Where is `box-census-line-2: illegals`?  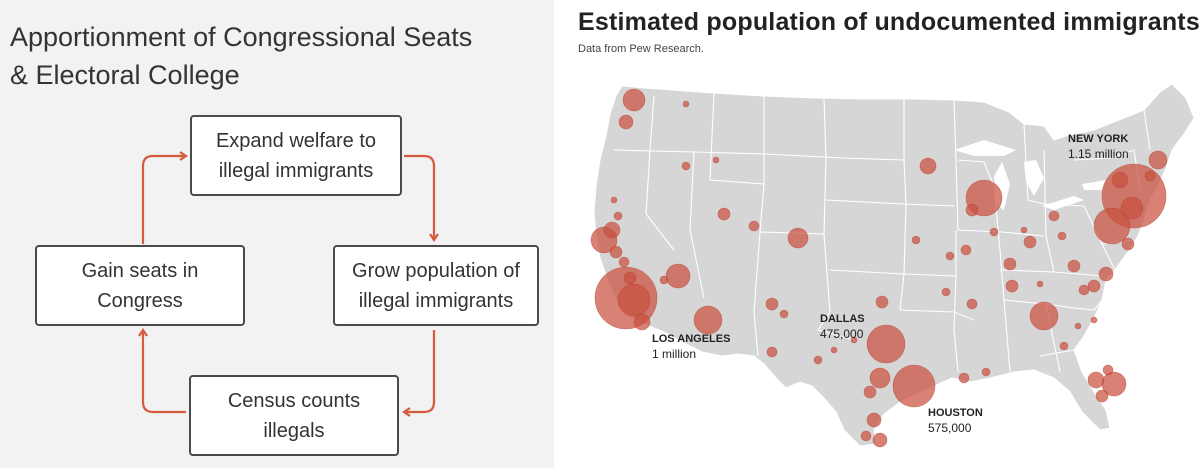 box-census-line-2: illegals is located at coordinates (294, 430).